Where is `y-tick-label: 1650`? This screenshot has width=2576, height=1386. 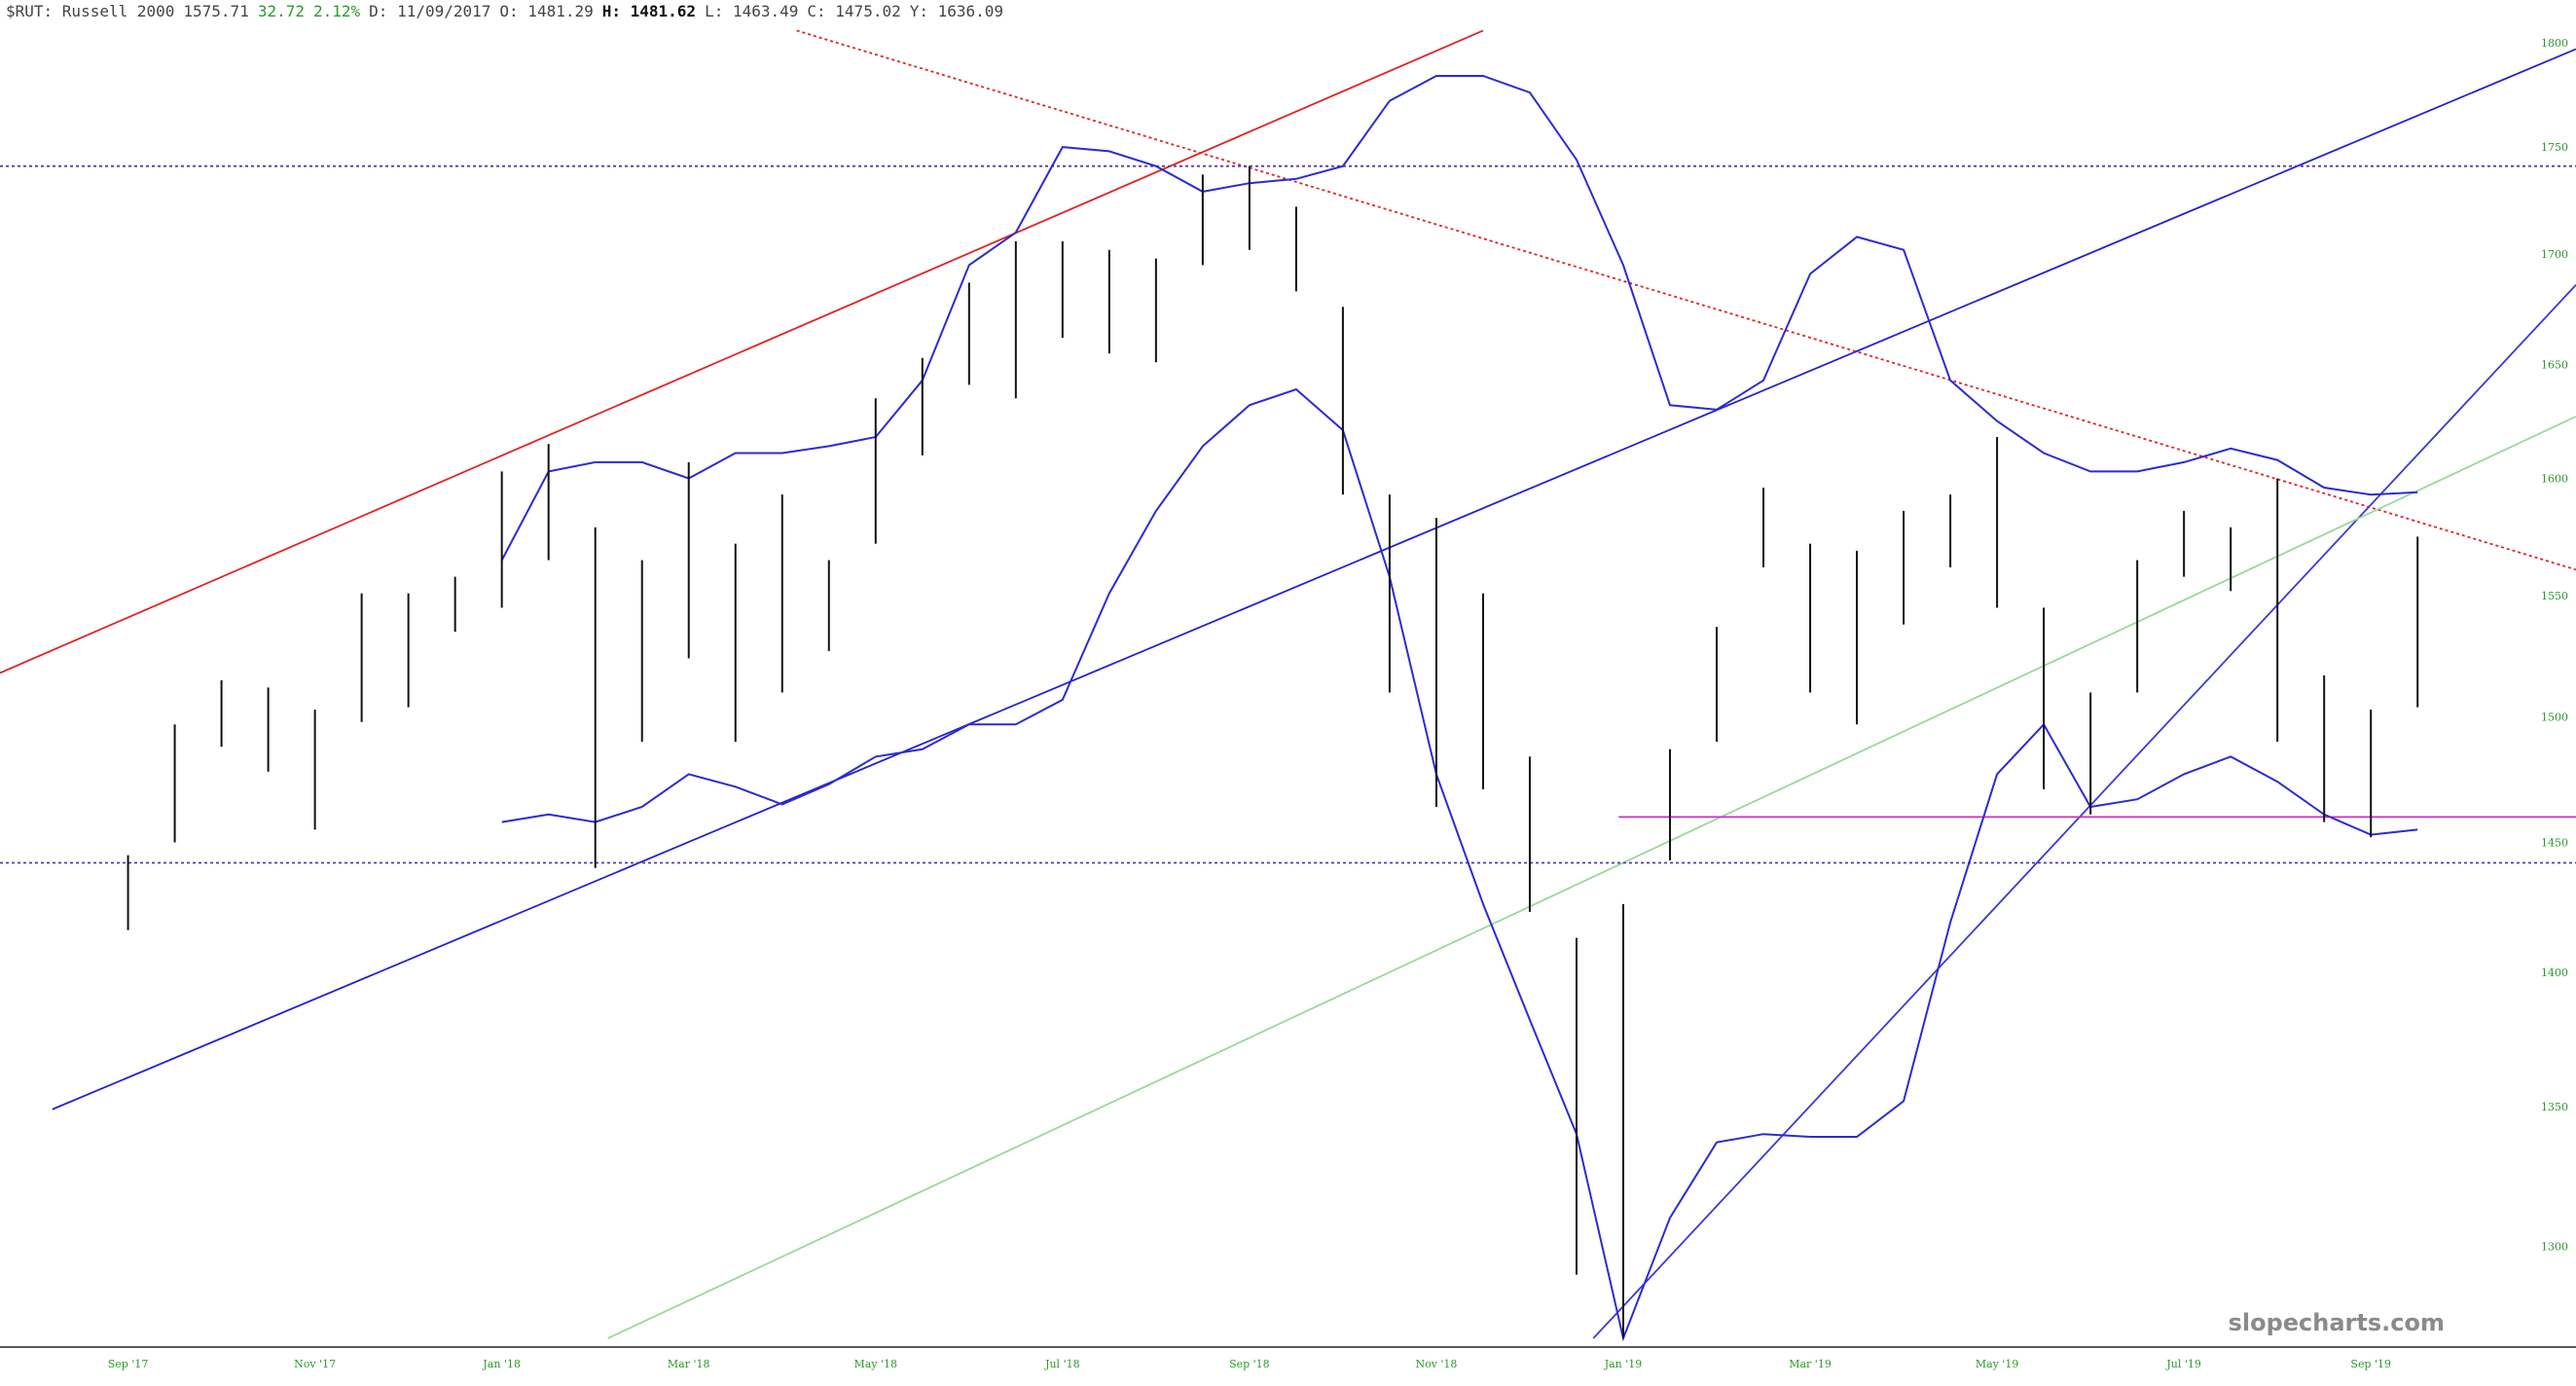 y-tick-label: 1650 is located at coordinates (2554, 365).